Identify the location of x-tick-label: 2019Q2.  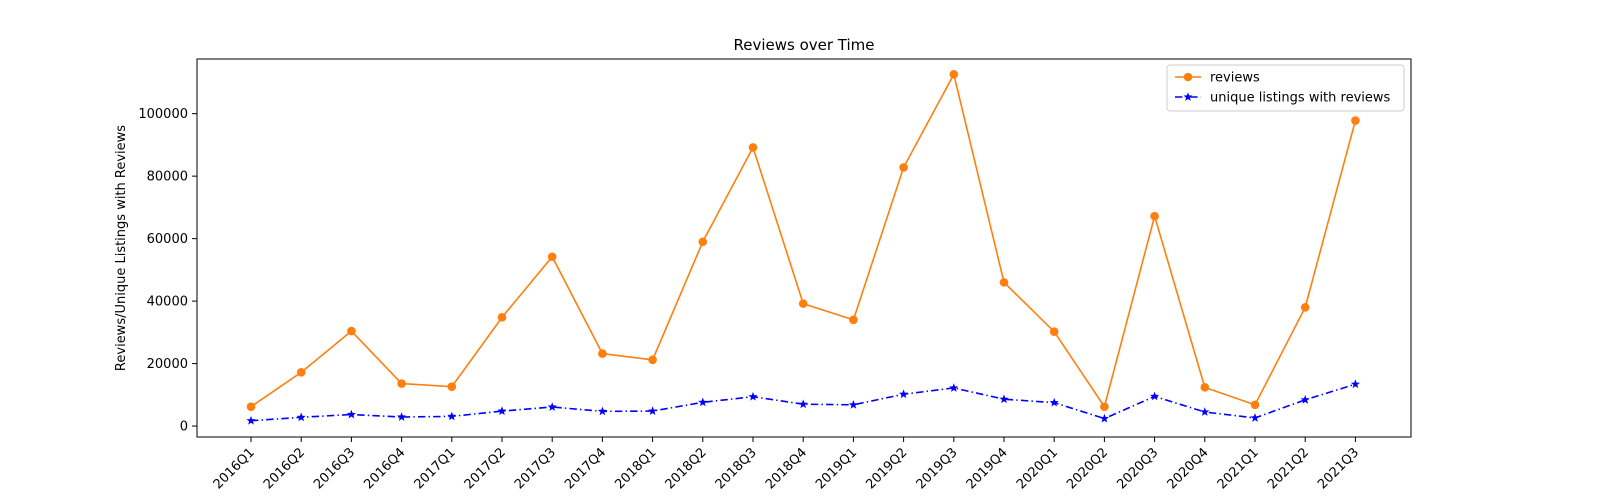
(886, 468).